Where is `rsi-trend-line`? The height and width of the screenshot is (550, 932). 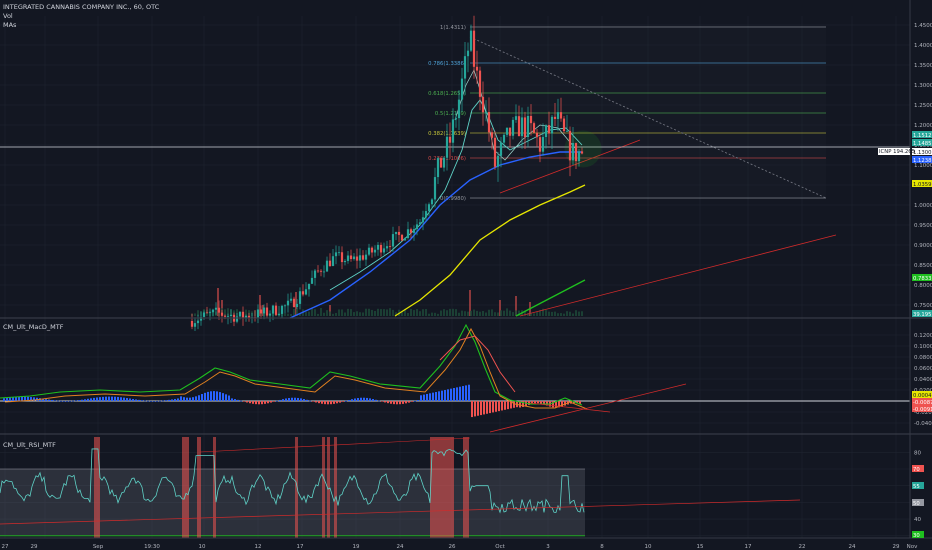 rsi-trend-line is located at coordinates (335, 445).